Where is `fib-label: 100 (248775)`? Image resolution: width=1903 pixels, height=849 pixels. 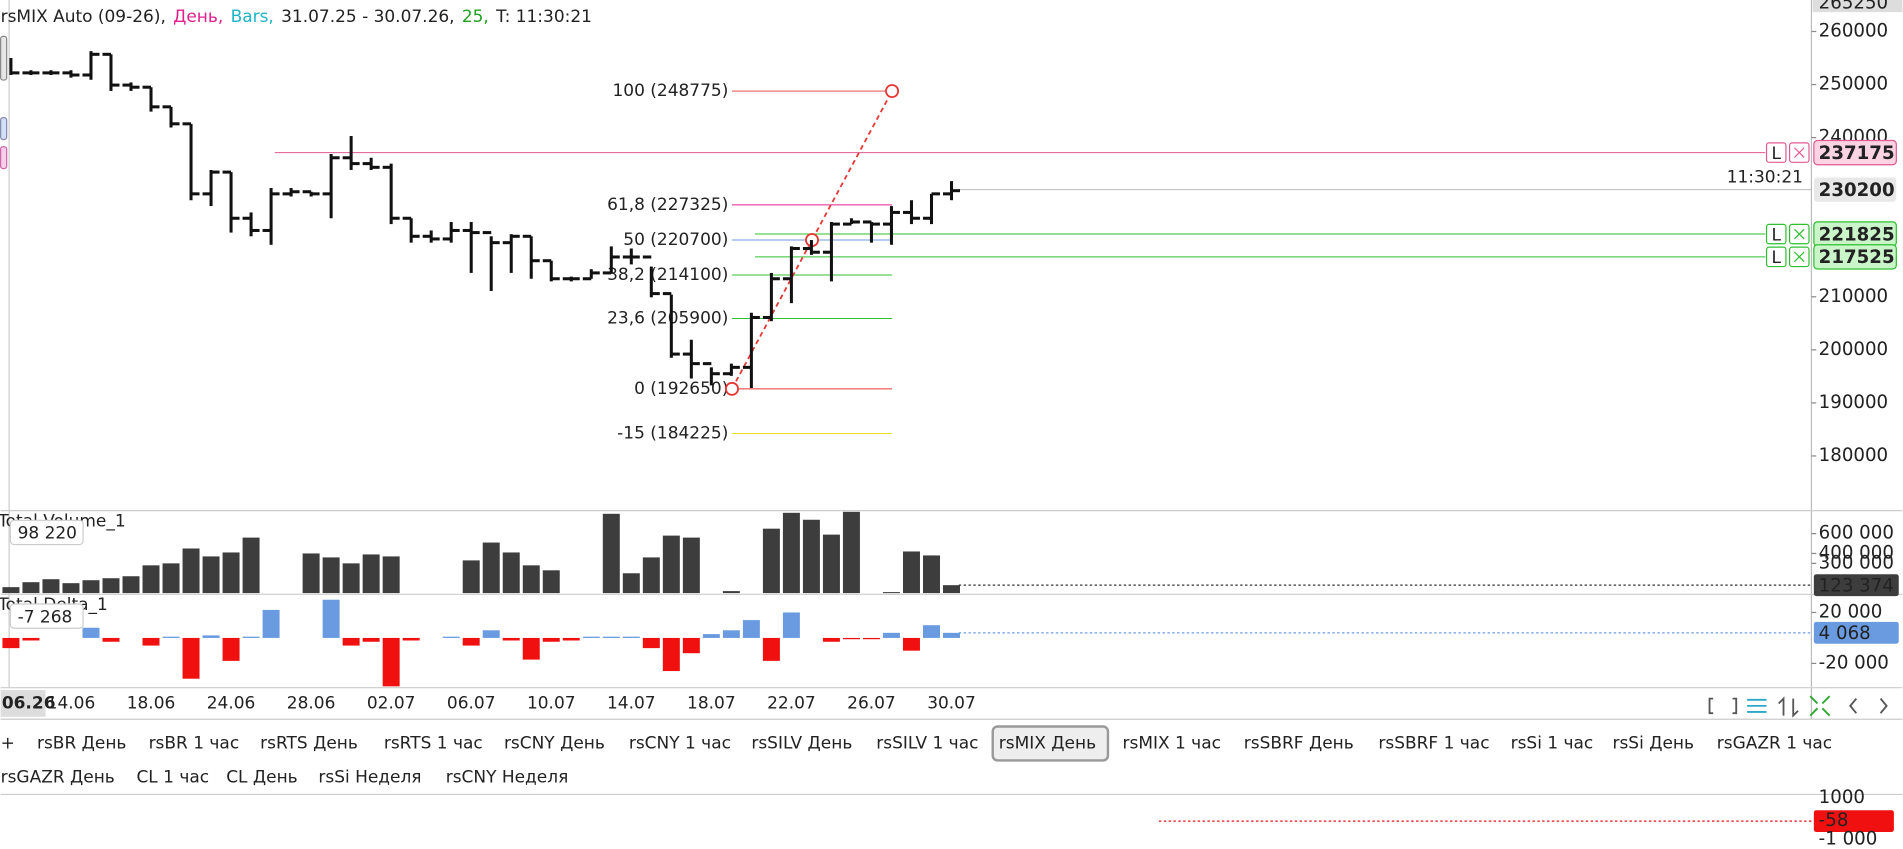
fib-label: 100 (248775) is located at coordinates (671, 91).